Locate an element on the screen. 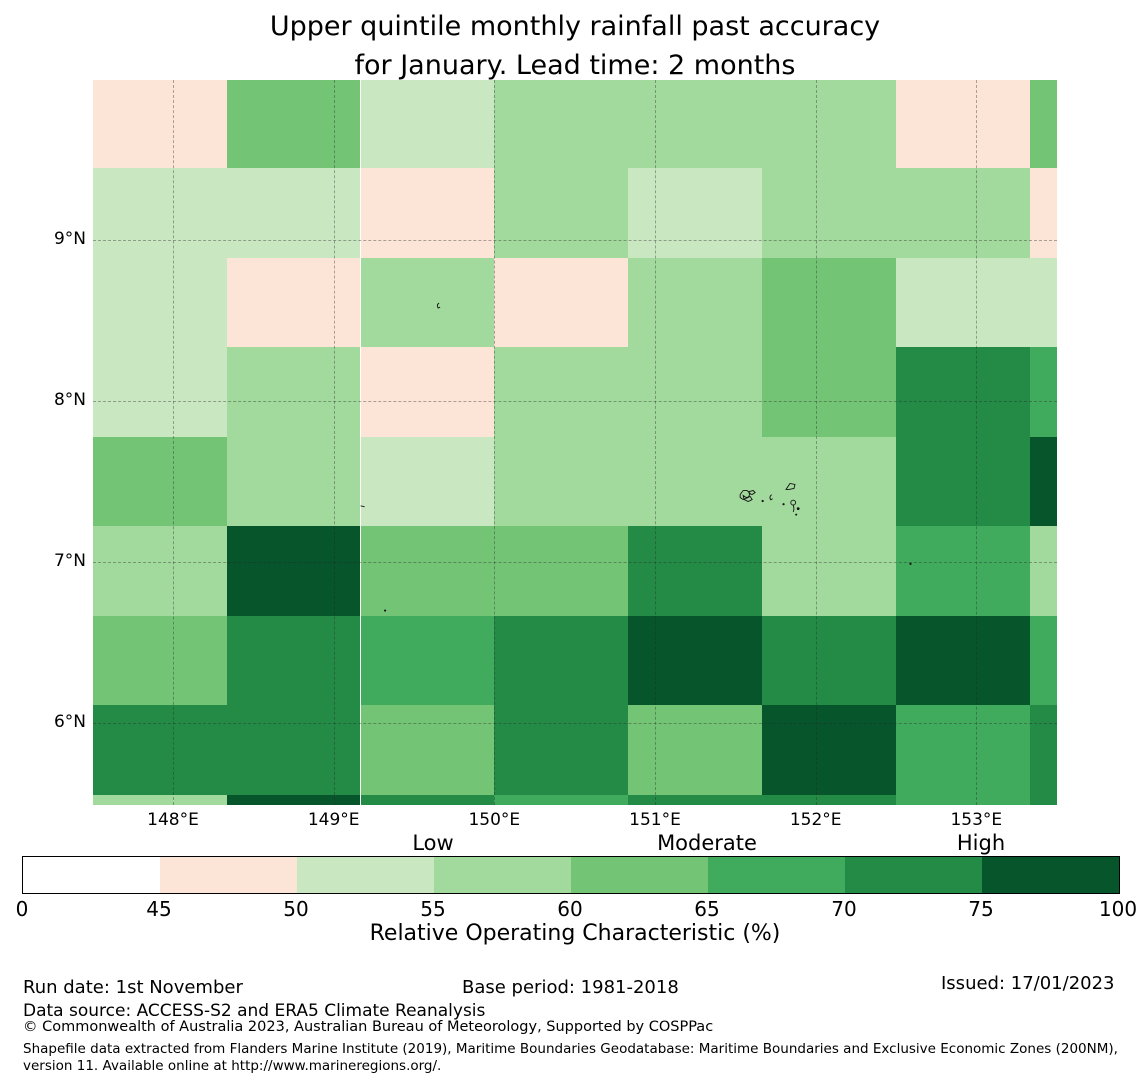 This screenshot has height=1080, width=1140. colorbar-category-low: Low is located at coordinates (433, 843).